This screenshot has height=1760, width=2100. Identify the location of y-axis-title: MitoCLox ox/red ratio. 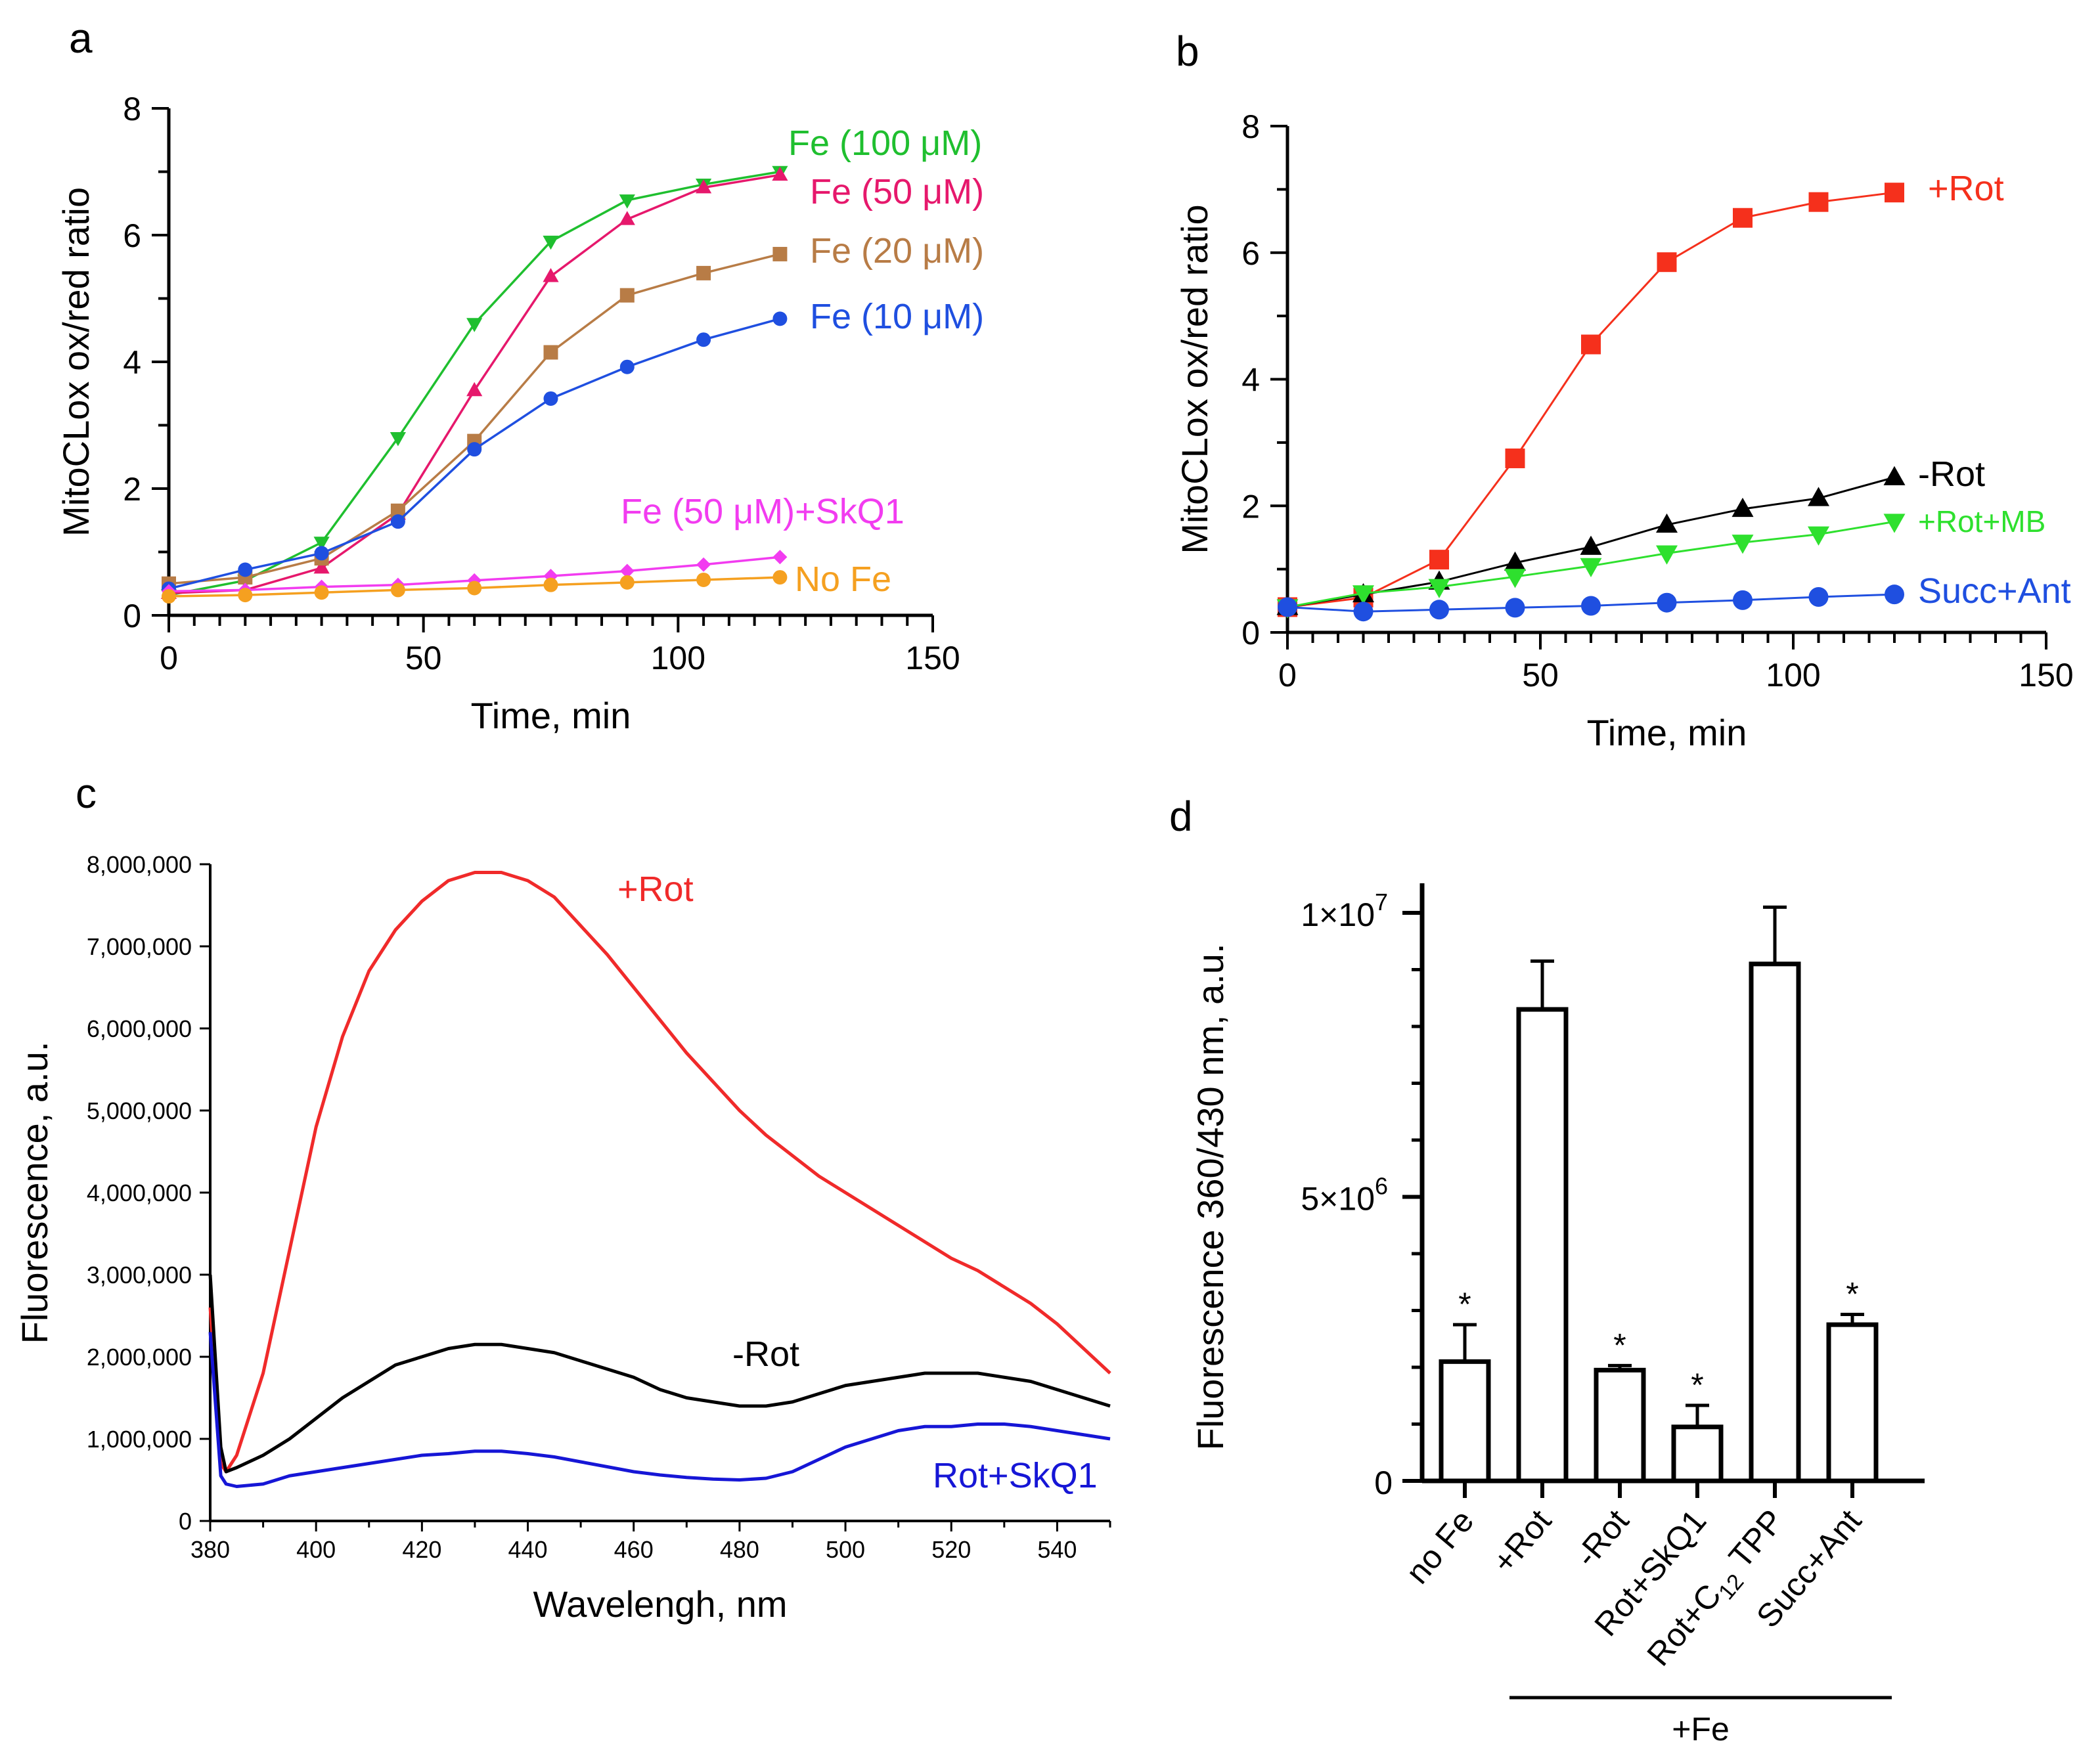
(76, 362).